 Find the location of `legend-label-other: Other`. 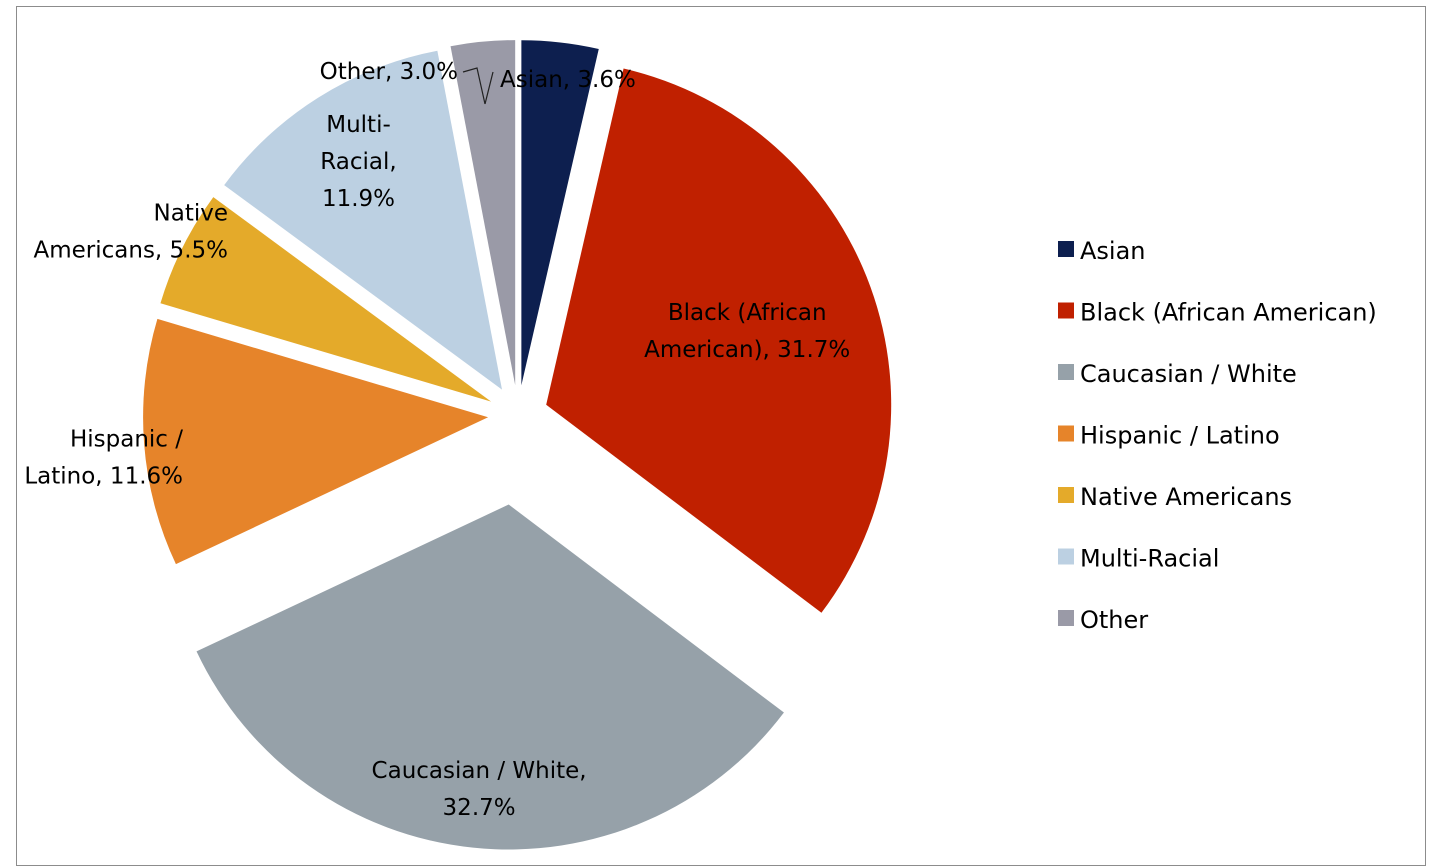

legend-label-other: Other is located at coordinates (1114, 620).